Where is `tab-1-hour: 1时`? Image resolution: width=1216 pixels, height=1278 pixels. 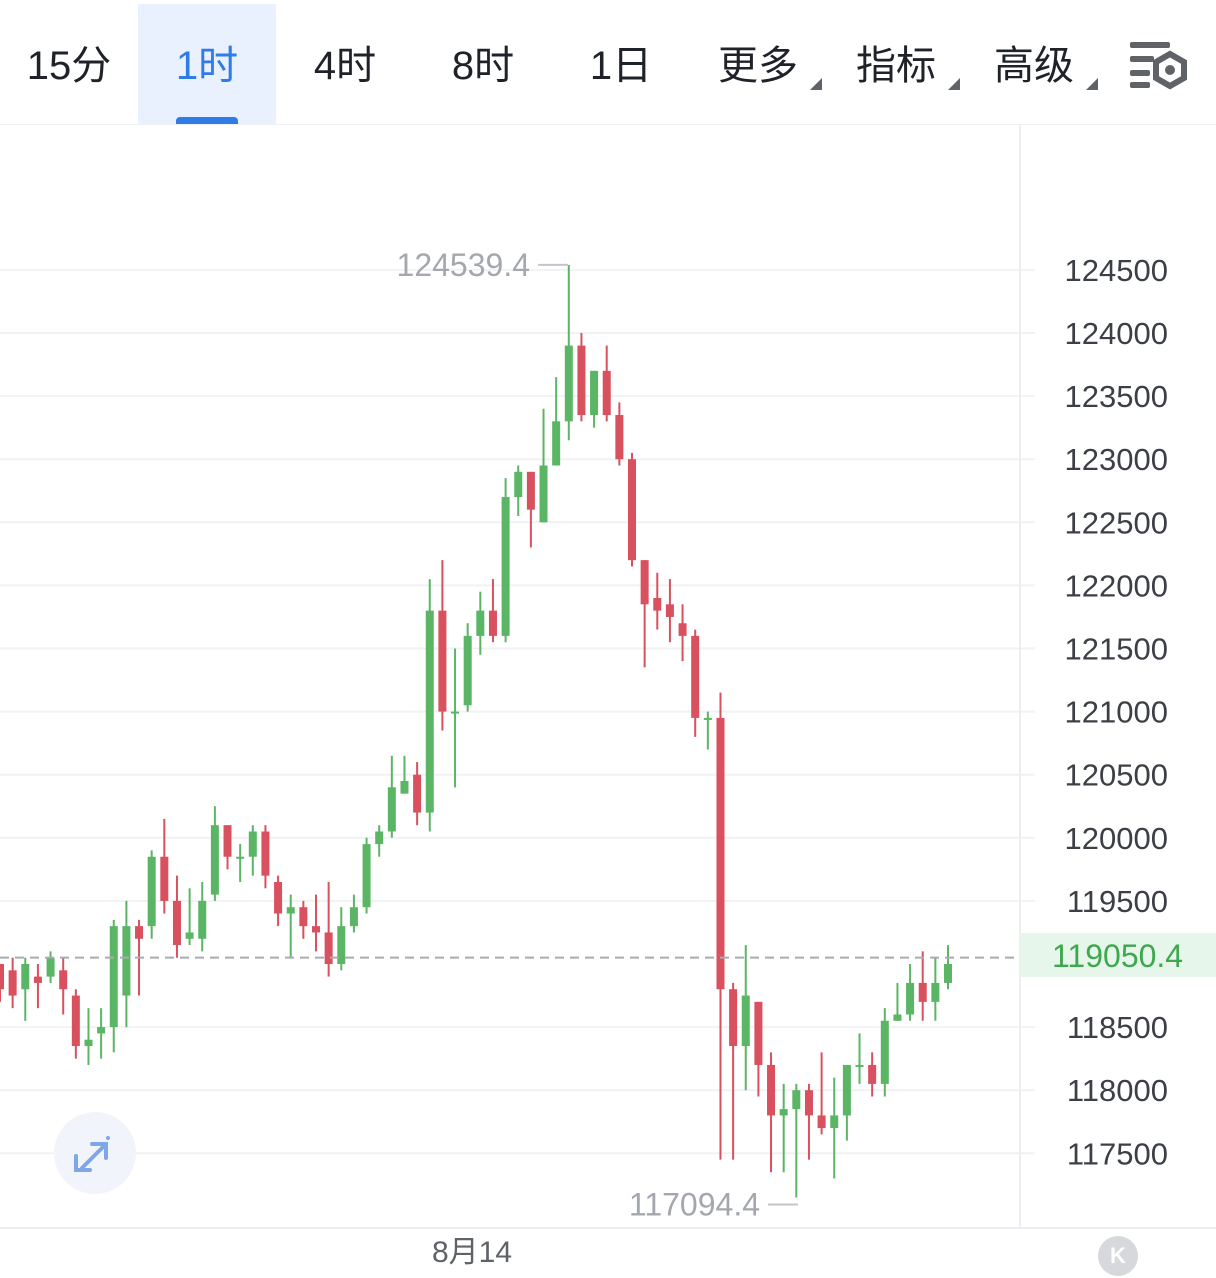 tab-1-hour: 1时 is located at coordinates (207, 64).